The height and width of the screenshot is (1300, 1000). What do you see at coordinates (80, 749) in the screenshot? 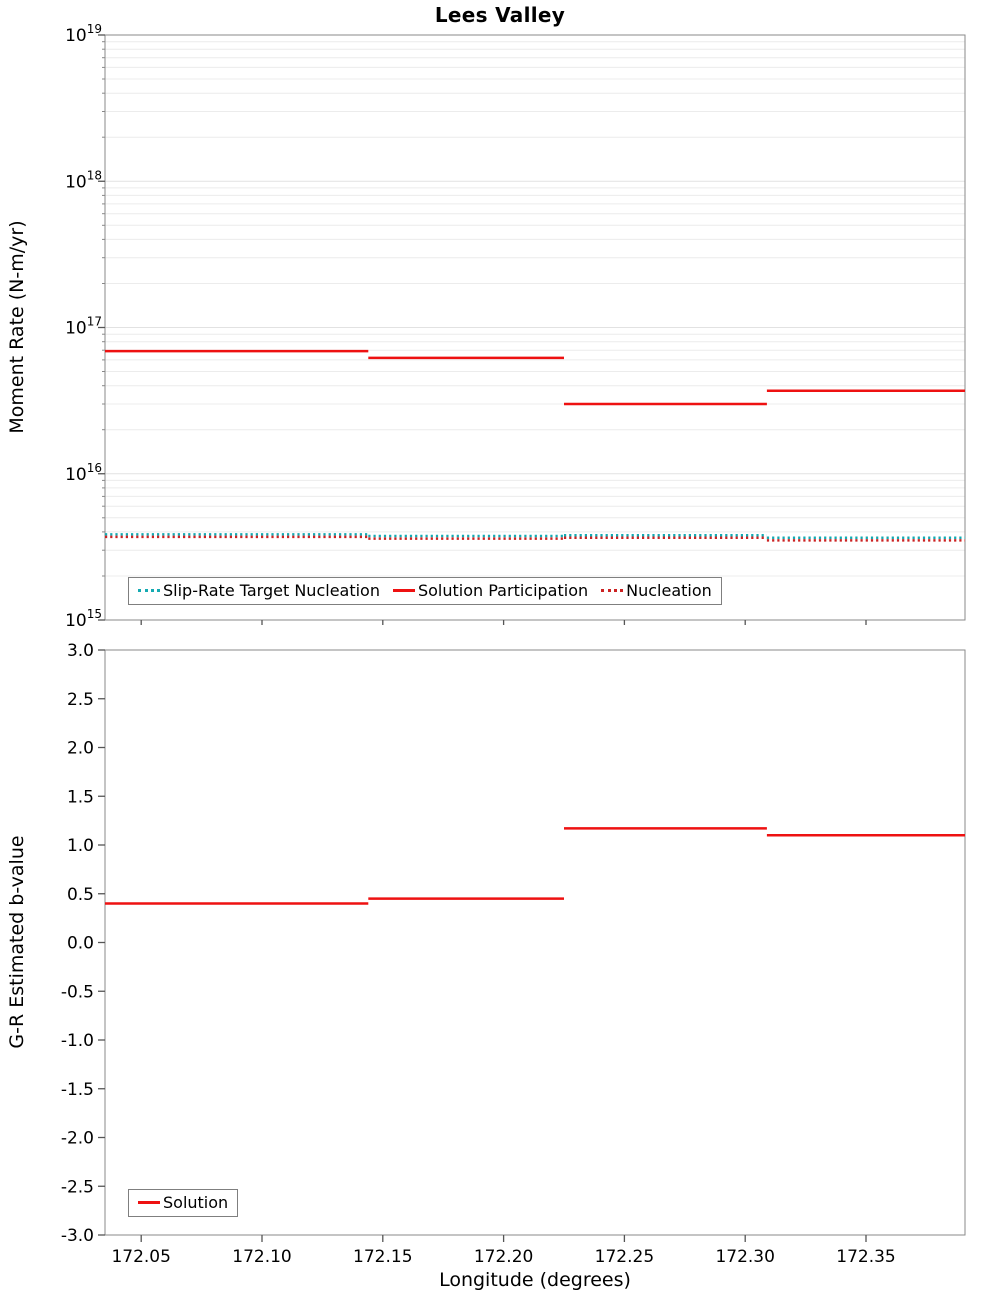
I see `y-tick-label: 2.0` at bounding box center [80, 749].